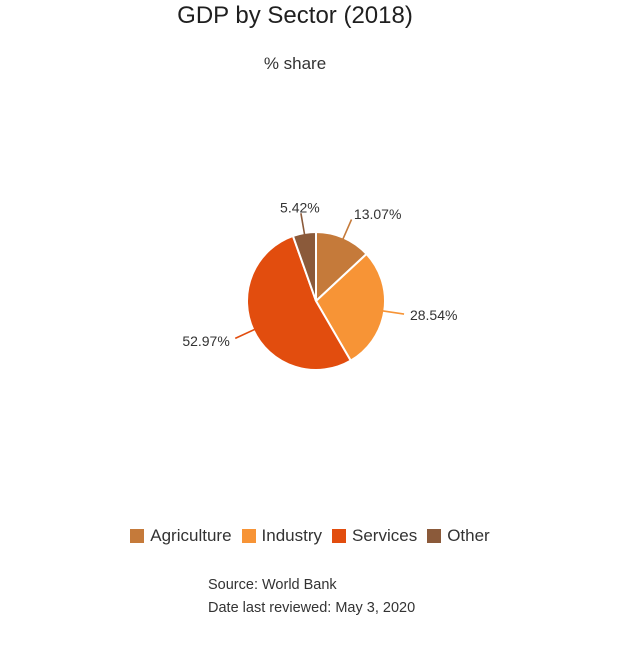 This screenshot has height=647, width=633. Describe the element at coordinates (303, 225) in the screenshot. I see `leader-line-other` at that location.